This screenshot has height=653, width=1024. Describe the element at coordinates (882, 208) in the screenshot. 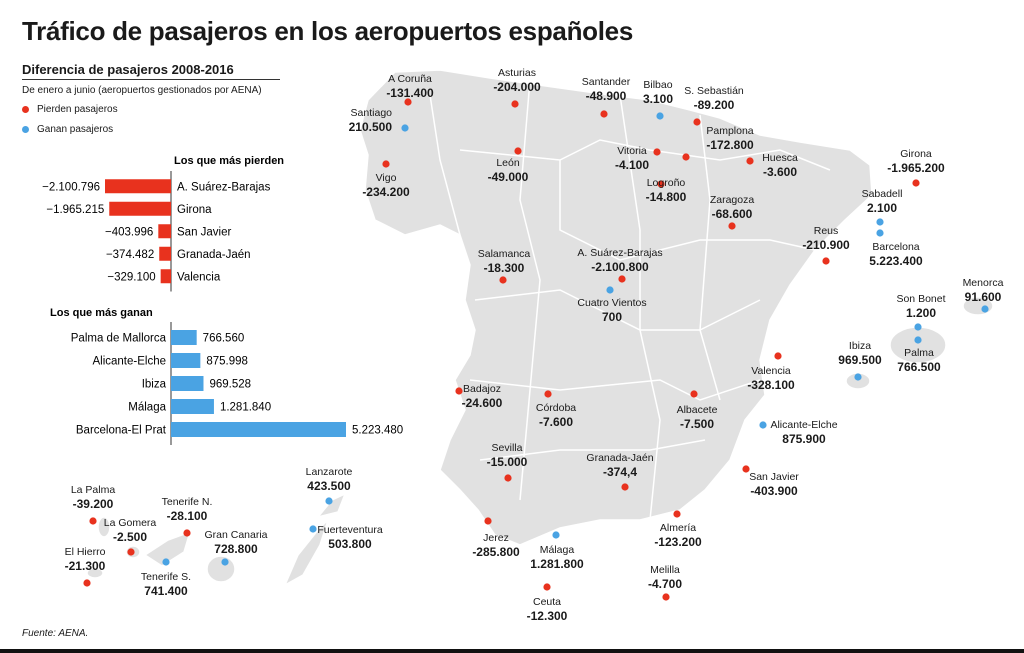

I see `airport-value: 2.100` at that location.